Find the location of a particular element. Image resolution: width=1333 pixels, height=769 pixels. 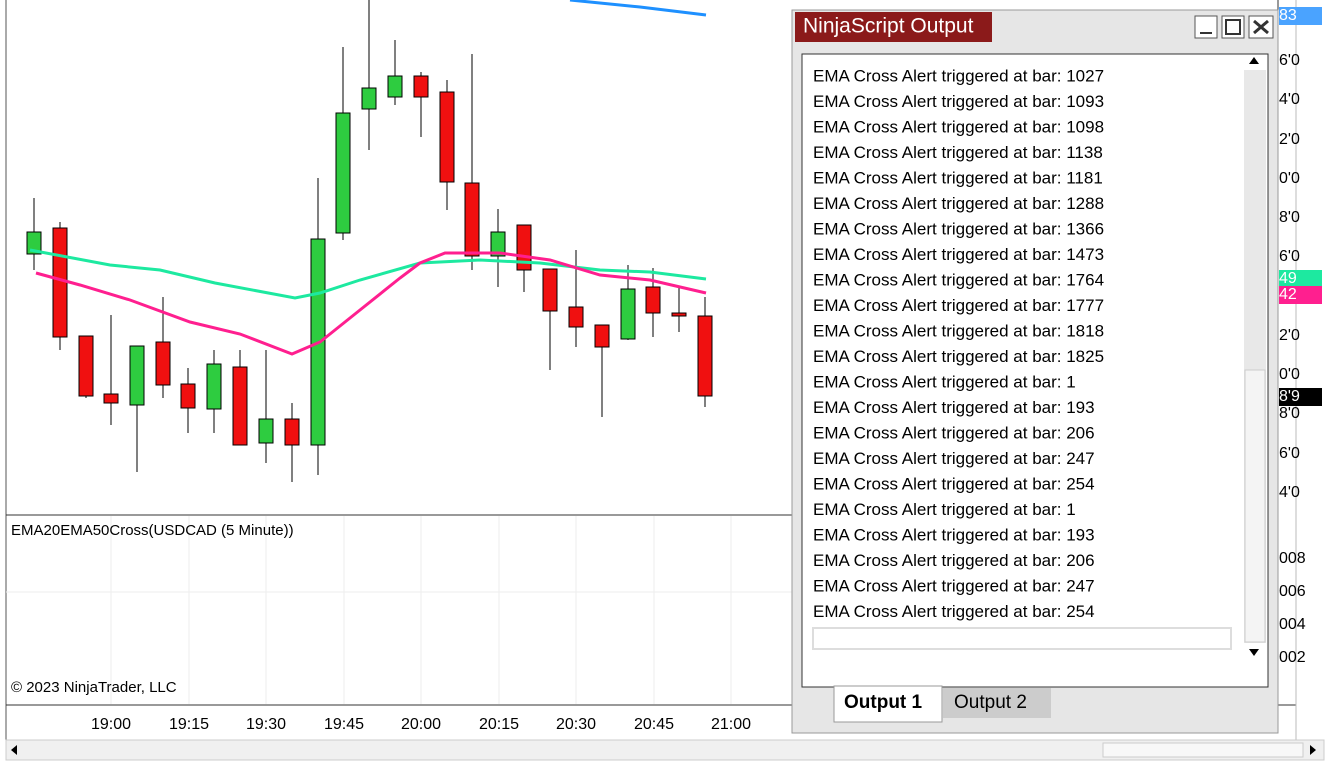

close-icon is located at coordinates (1261, 27).